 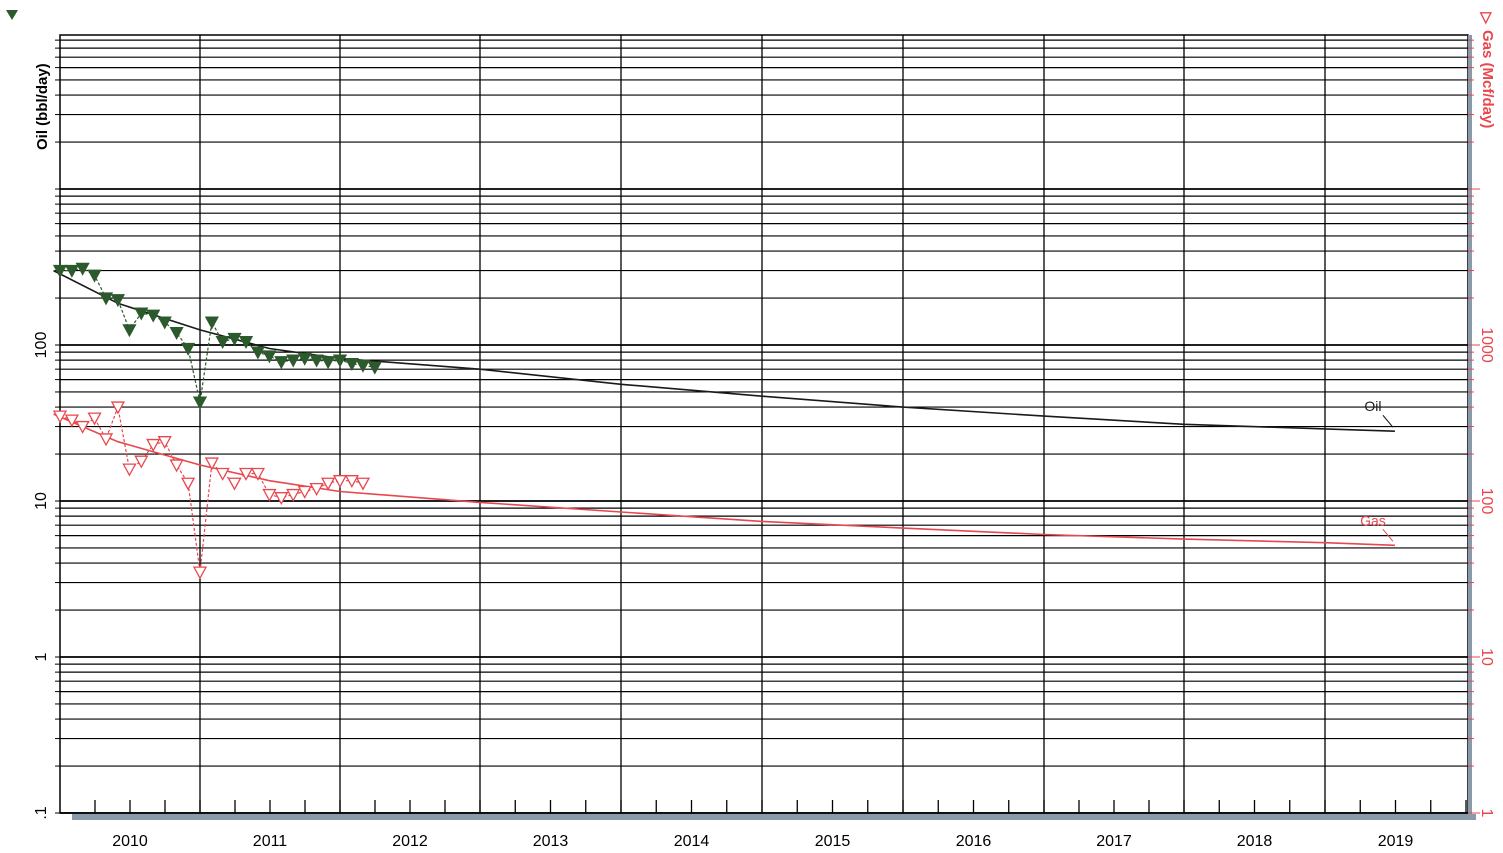 What do you see at coordinates (1487, 79) in the screenshot?
I see `gas-axis-title: Gas (Mcf/day)` at bounding box center [1487, 79].